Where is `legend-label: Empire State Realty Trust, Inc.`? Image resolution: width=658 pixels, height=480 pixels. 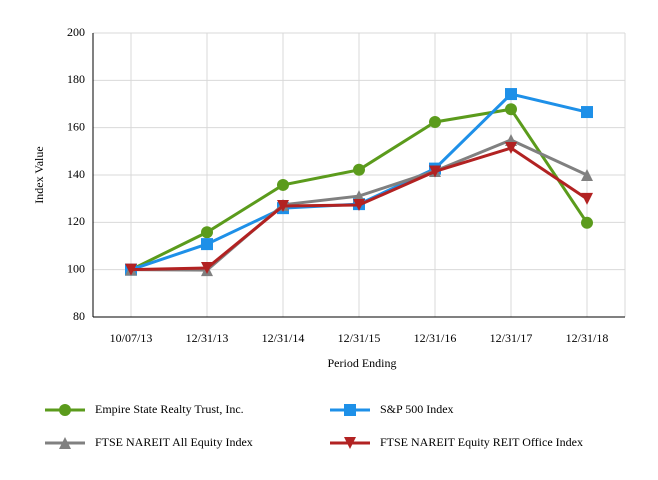
legend-label: Empire State Realty Trust, Inc. is located at coordinates (169, 409).